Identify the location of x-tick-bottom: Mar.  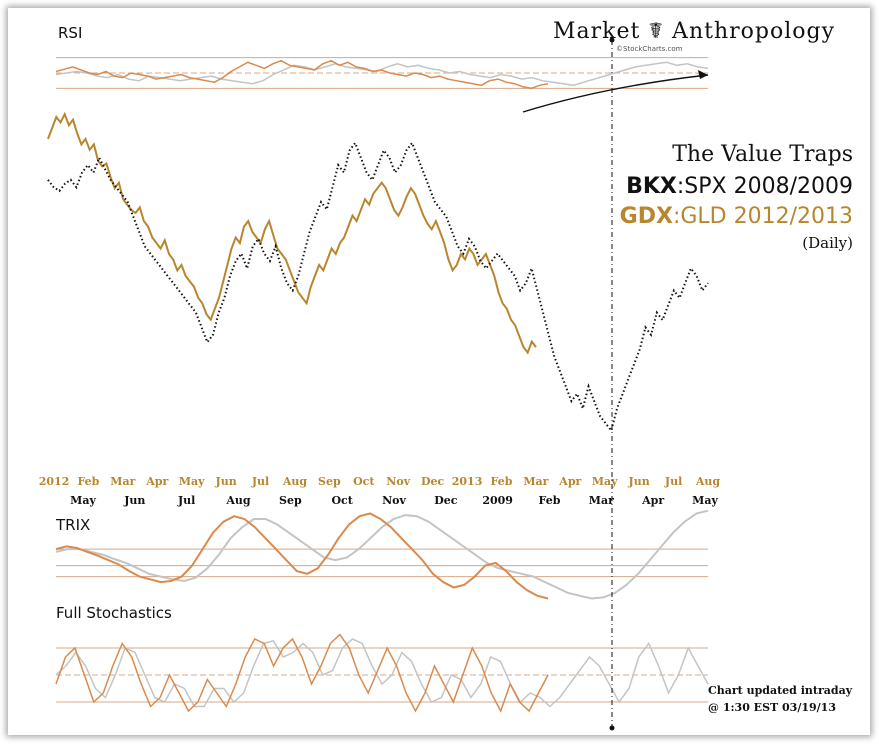
(601, 500).